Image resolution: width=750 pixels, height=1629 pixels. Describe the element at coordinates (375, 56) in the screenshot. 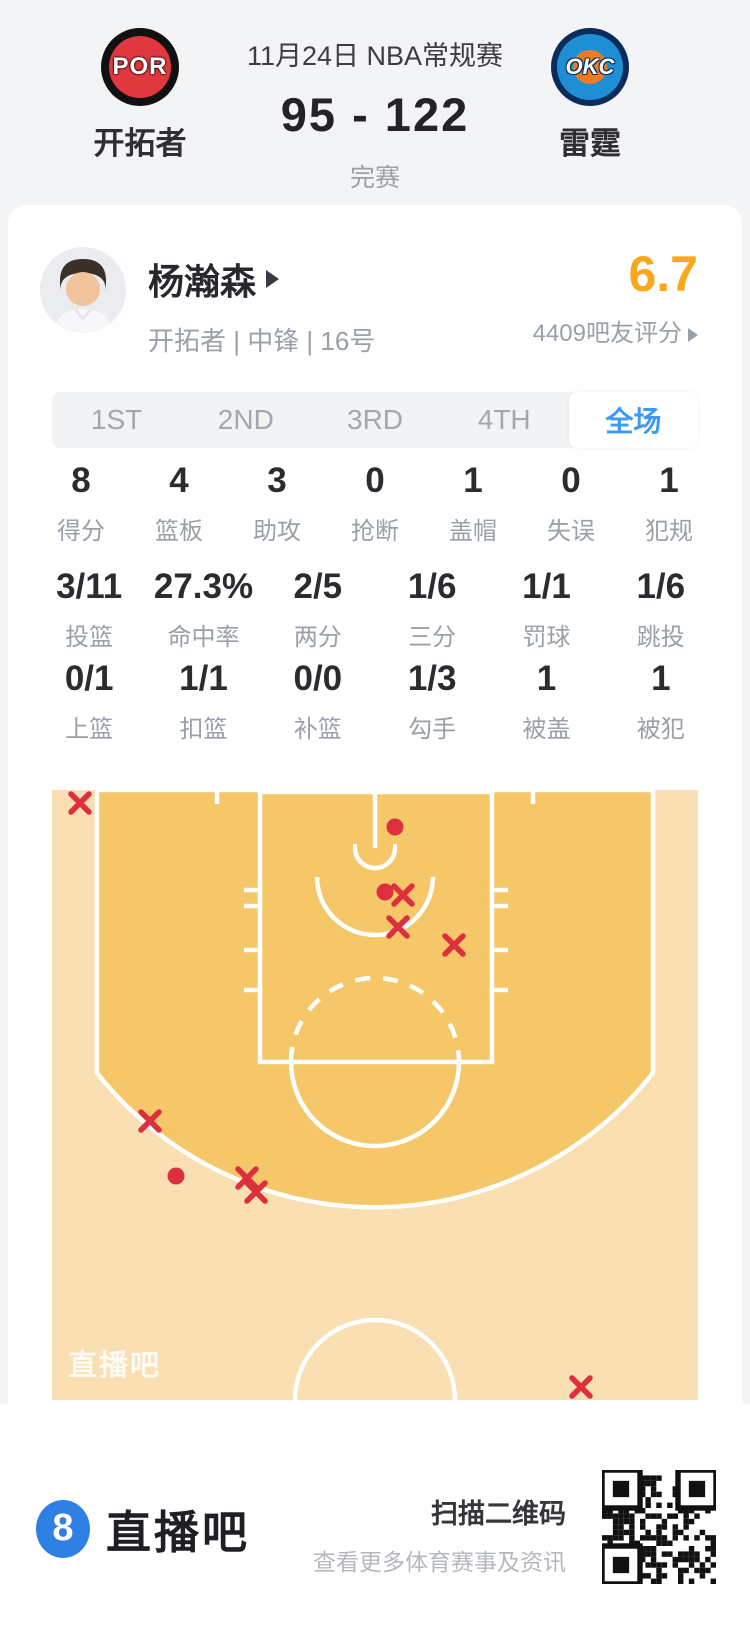

I see `game-date-label: 11月24日 NBA常规赛` at that location.